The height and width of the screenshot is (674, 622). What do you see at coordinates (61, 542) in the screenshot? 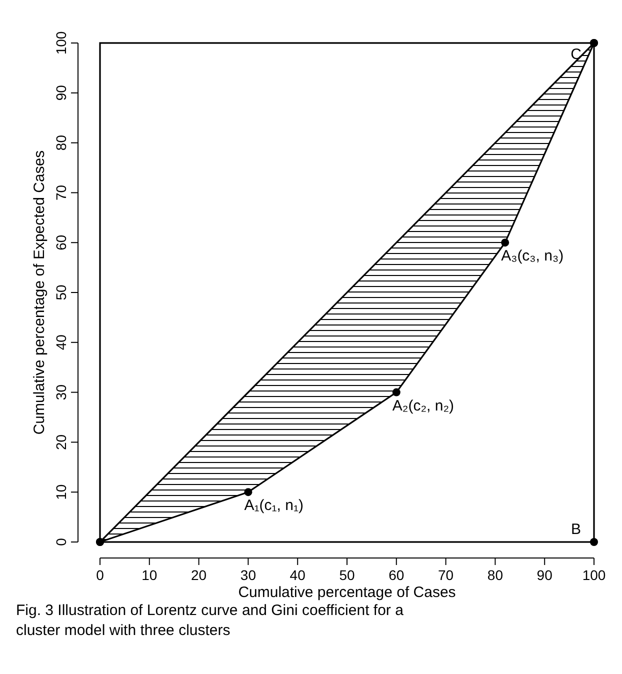
I see `y-tick-label: 0` at bounding box center [61, 542].